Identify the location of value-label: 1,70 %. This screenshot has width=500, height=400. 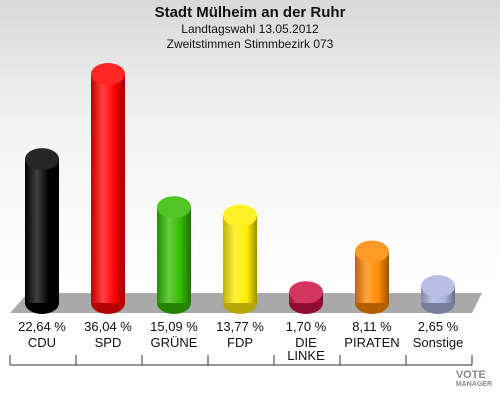
(306, 326).